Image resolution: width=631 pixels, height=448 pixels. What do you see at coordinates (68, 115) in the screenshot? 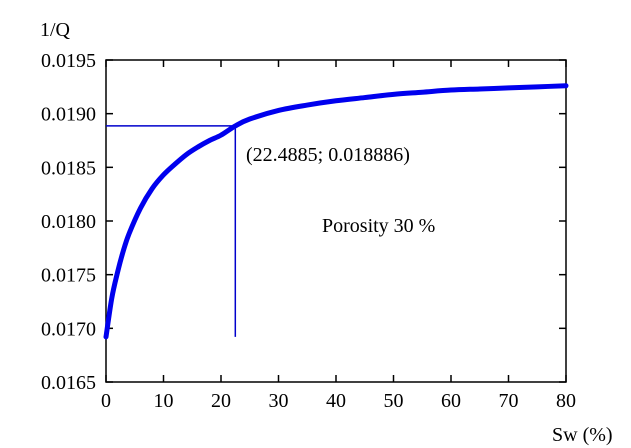
I see `y-tick-label: 0.0190` at bounding box center [68, 115].